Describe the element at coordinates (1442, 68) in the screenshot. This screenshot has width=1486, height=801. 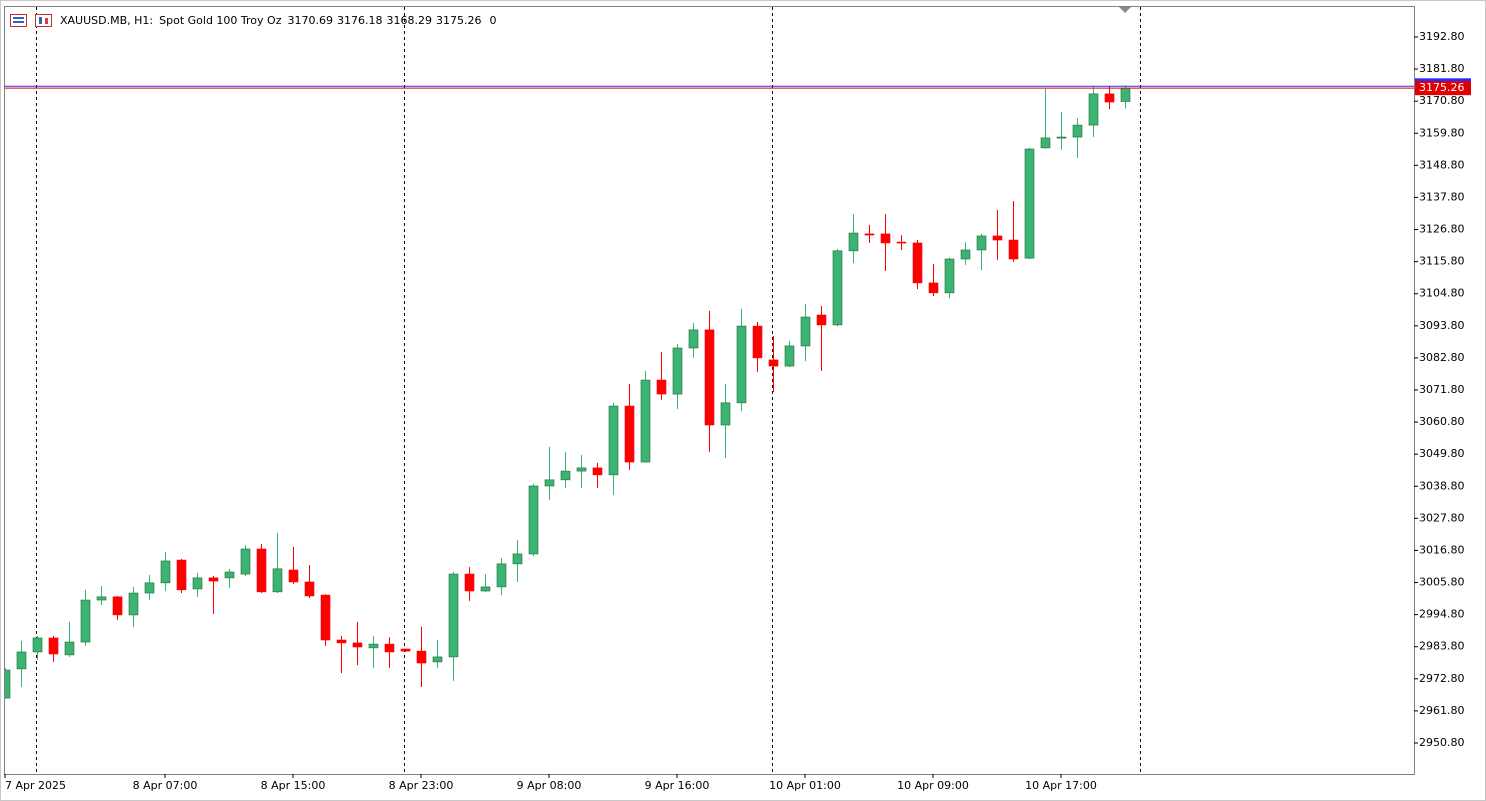
I see `y-tick-label: 3181.80` at that location.